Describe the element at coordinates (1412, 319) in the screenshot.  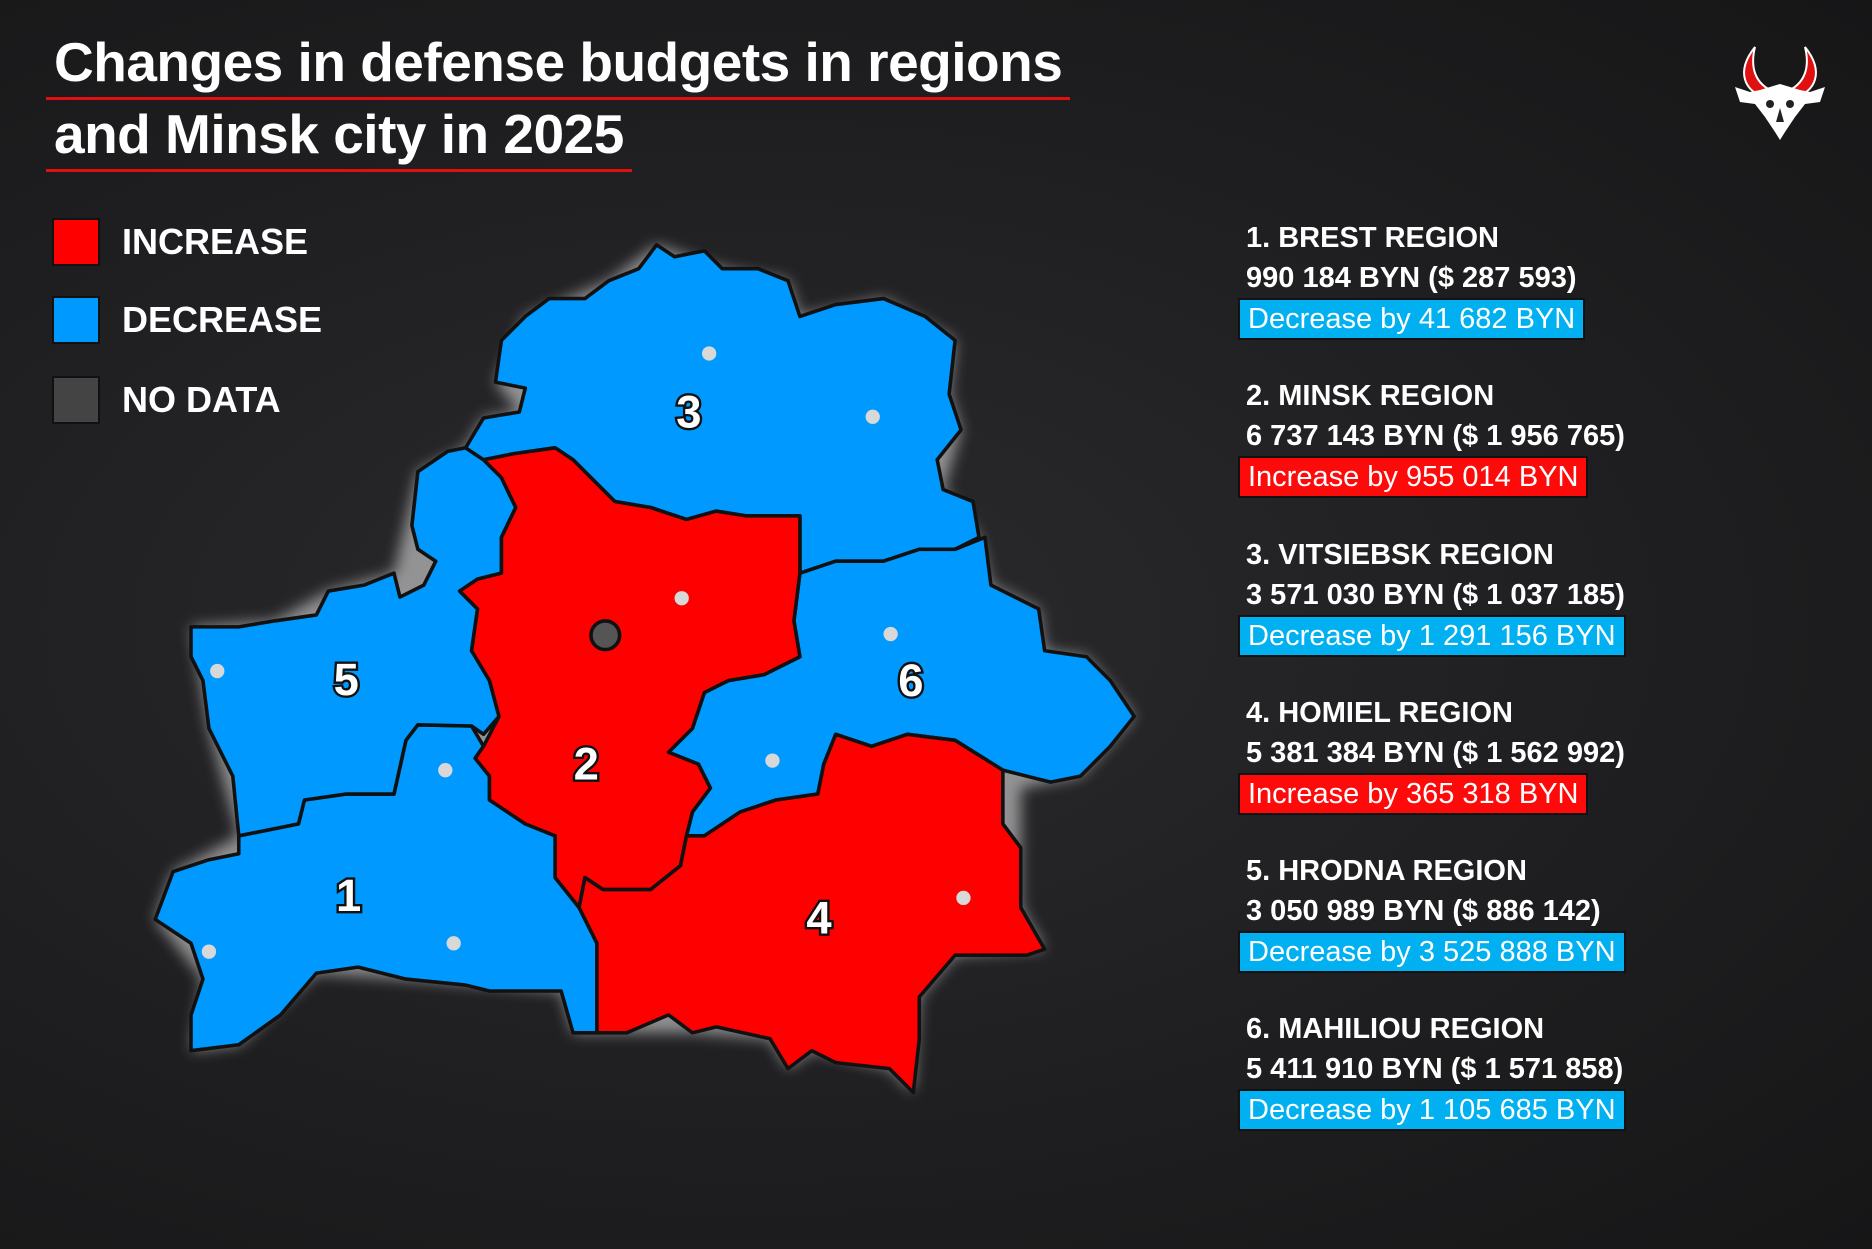
I see `change-badge: Decrease by 41 682 BYN` at that location.